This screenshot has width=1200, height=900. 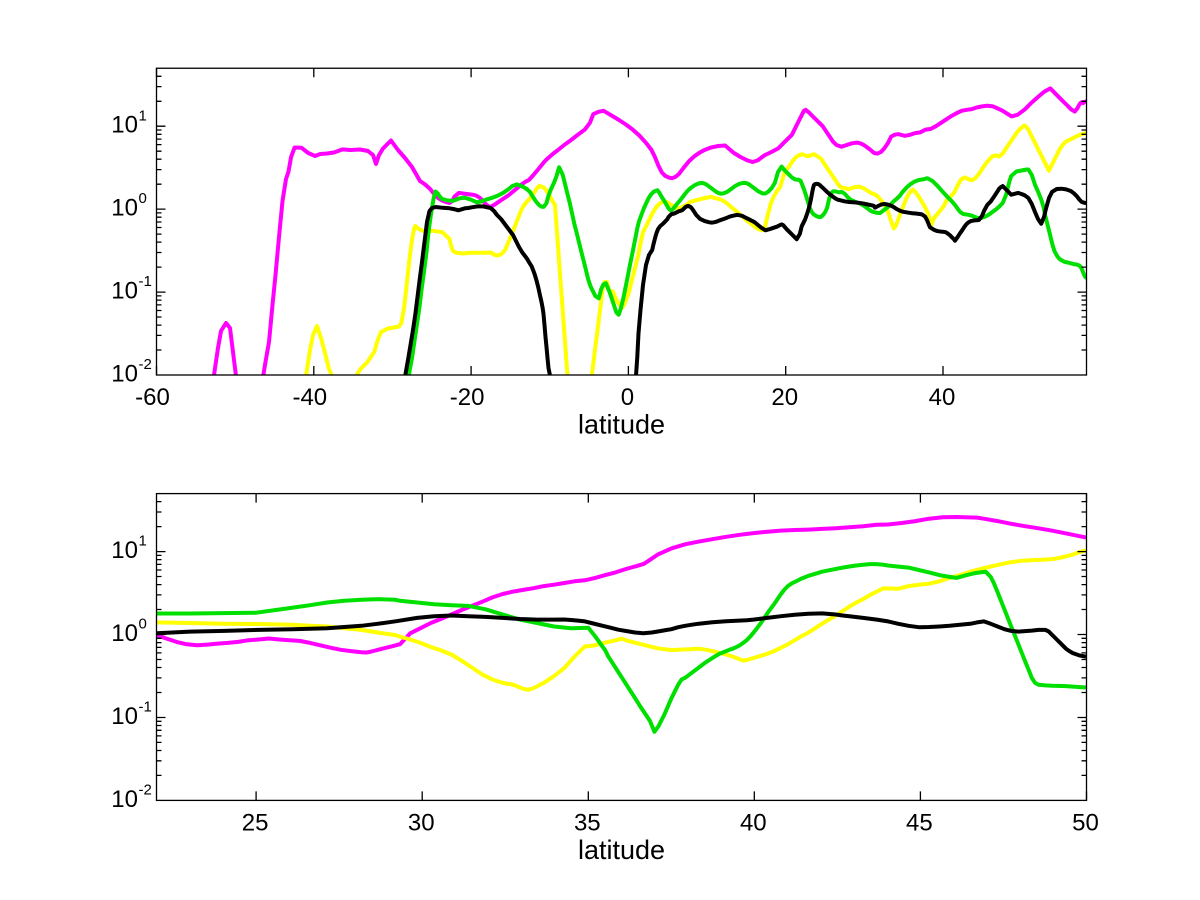 What do you see at coordinates (467, 397) in the screenshot?
I see `svg-text: -20` at bounding box center [467, 397].